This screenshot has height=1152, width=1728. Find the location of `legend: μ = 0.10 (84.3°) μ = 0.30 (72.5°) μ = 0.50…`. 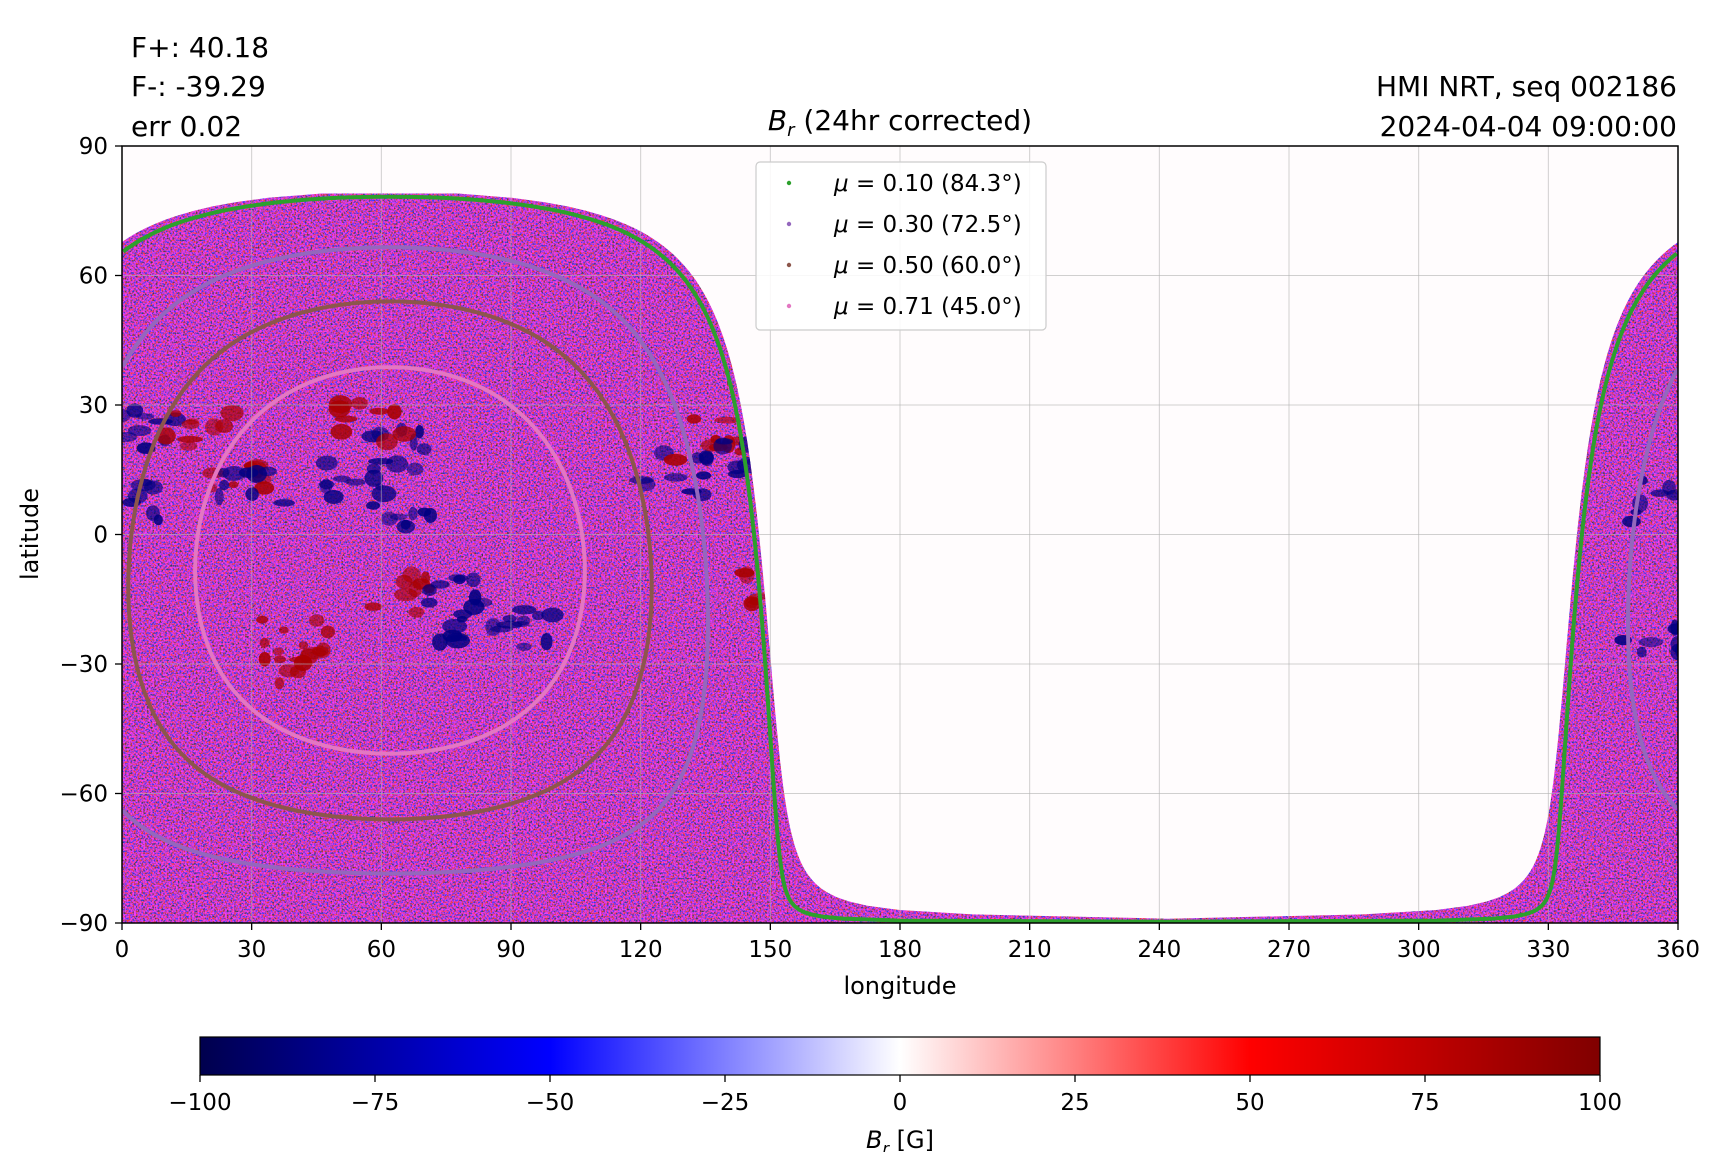

legend: μ = 0.10 (84.3°) μ = 0.30 (72.5°) μ = 0.50… is located at coordinates (901, 246).